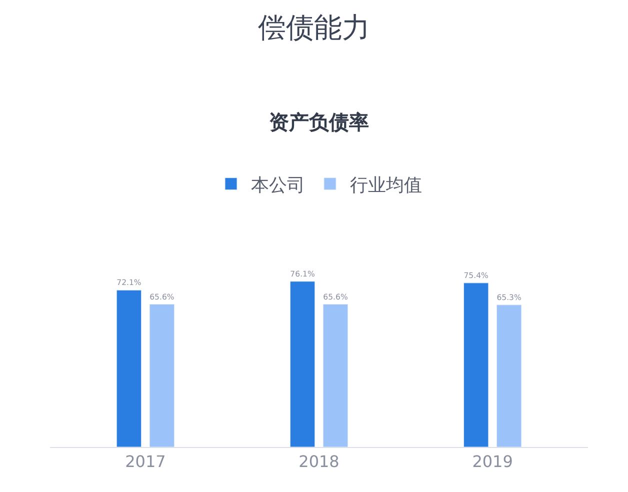 The image size is (628, 492). What do you see at coordinates (314, 27) in the screenshot?
I see `chart-title: 偿债能力` at bounding box center [314, 27].